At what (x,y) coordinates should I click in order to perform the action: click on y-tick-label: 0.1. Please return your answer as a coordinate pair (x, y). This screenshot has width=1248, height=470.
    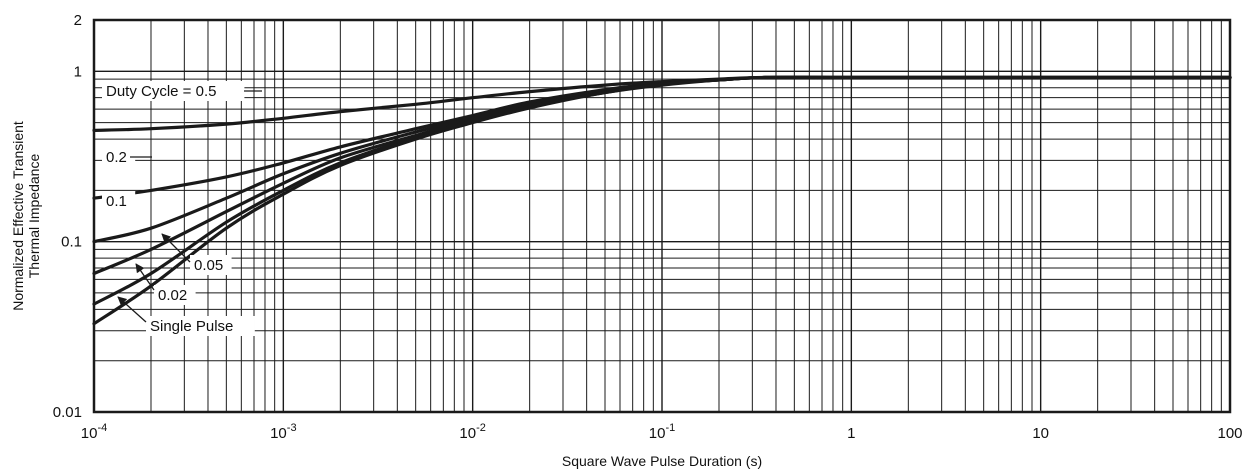
    Looking at the image, I should click on (71, 242).